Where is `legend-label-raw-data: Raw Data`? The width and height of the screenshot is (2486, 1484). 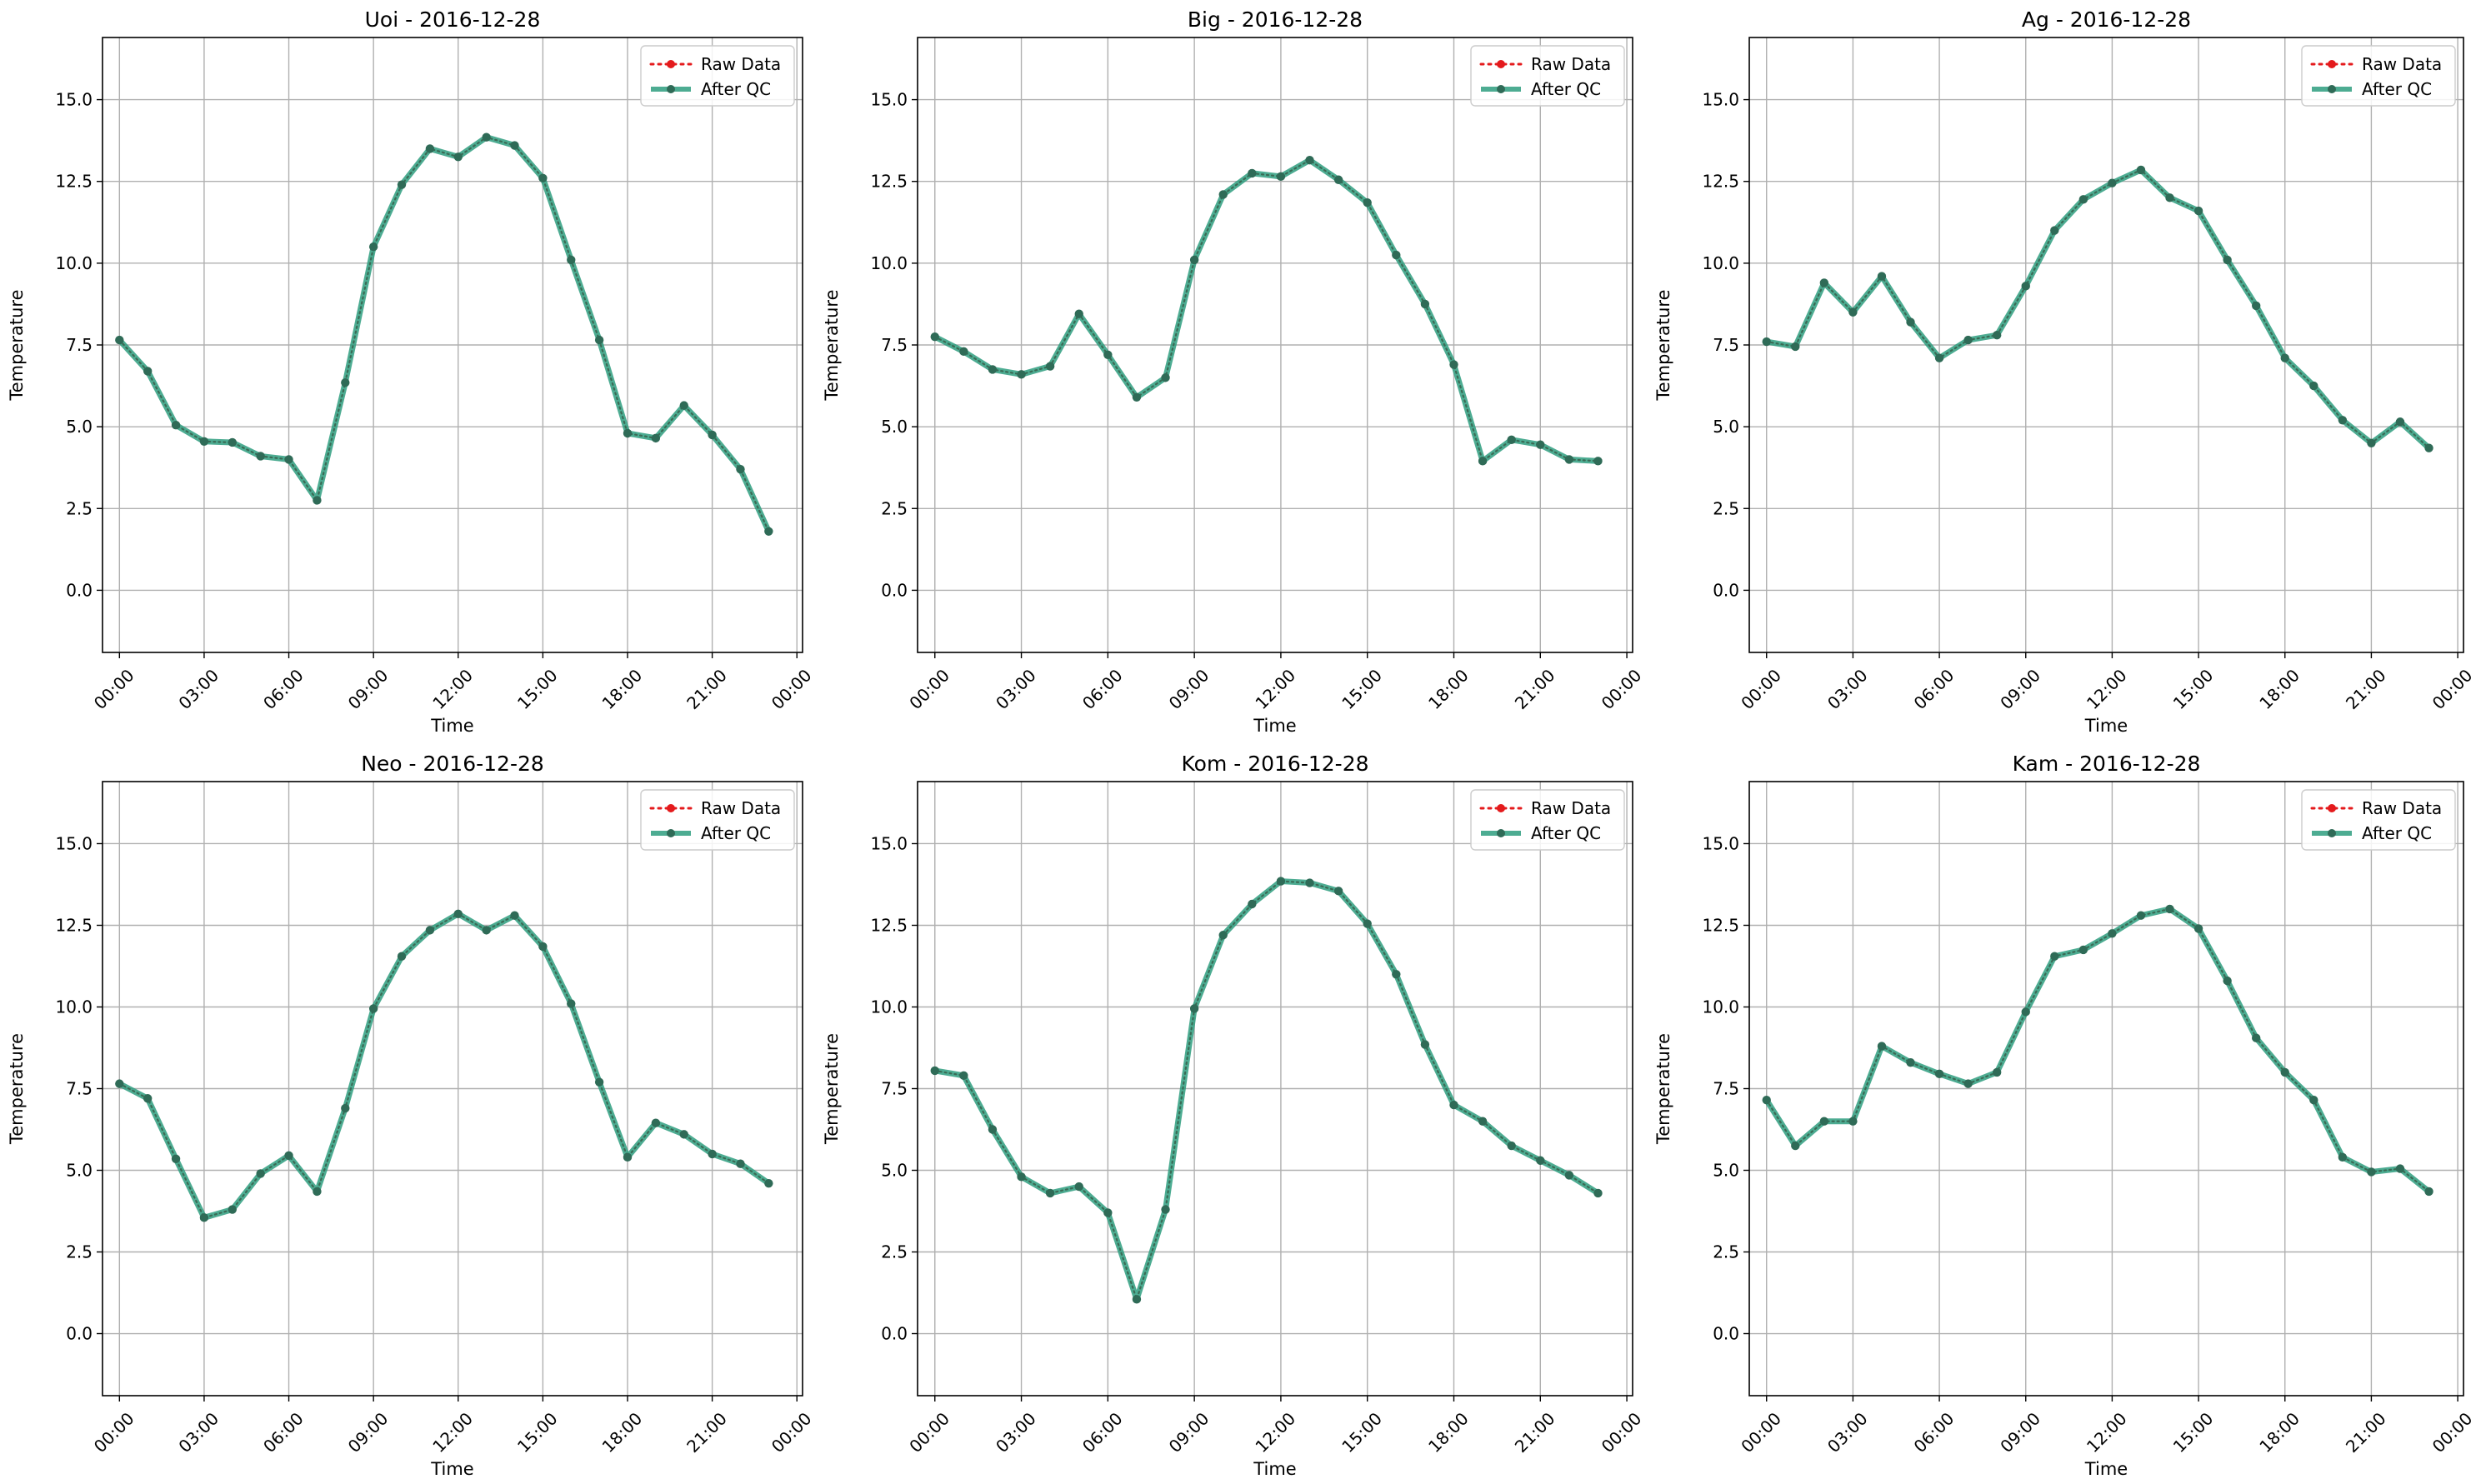 legend-label-raw-data: Raw Data is located at coordinates (1571, 808).